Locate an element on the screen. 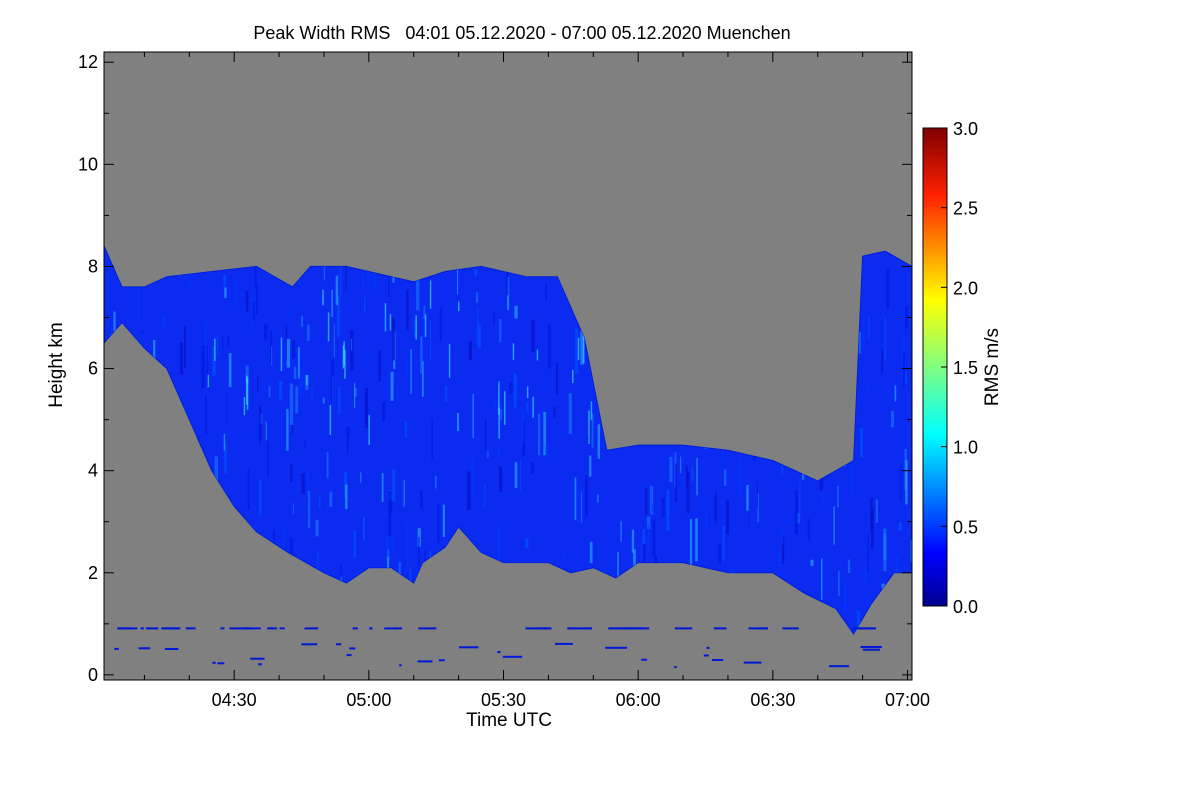 The height and width of the screenshot is (800, 1200). colorbar-title: RMS m/s is located at coordinates (992, 367).